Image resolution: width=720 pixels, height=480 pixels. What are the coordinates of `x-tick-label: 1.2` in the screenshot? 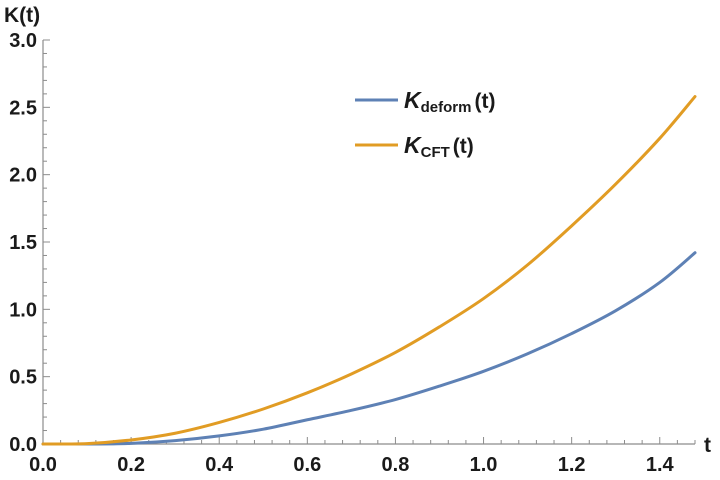 It's located at (572, 465).